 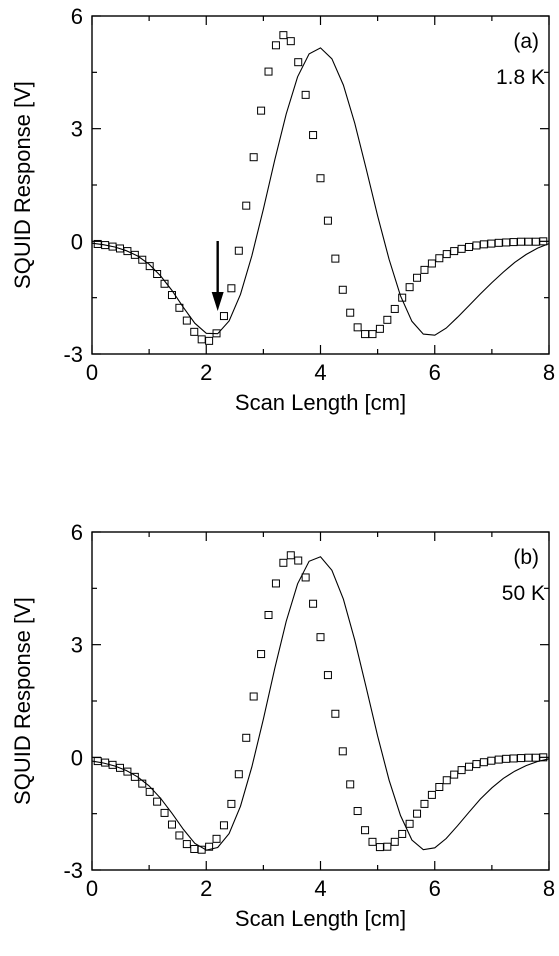 What do you see at coordinates (217, 301) in the screenshot?
I see `arrow-head` at bounding box center [217, 301].